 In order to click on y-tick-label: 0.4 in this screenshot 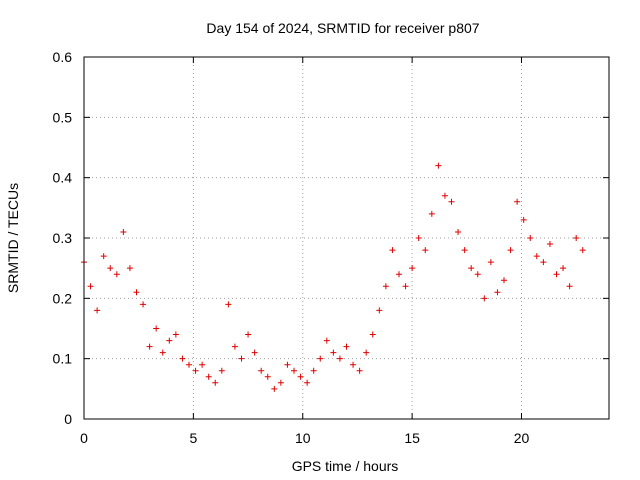, I will do `click(63, 178)`.